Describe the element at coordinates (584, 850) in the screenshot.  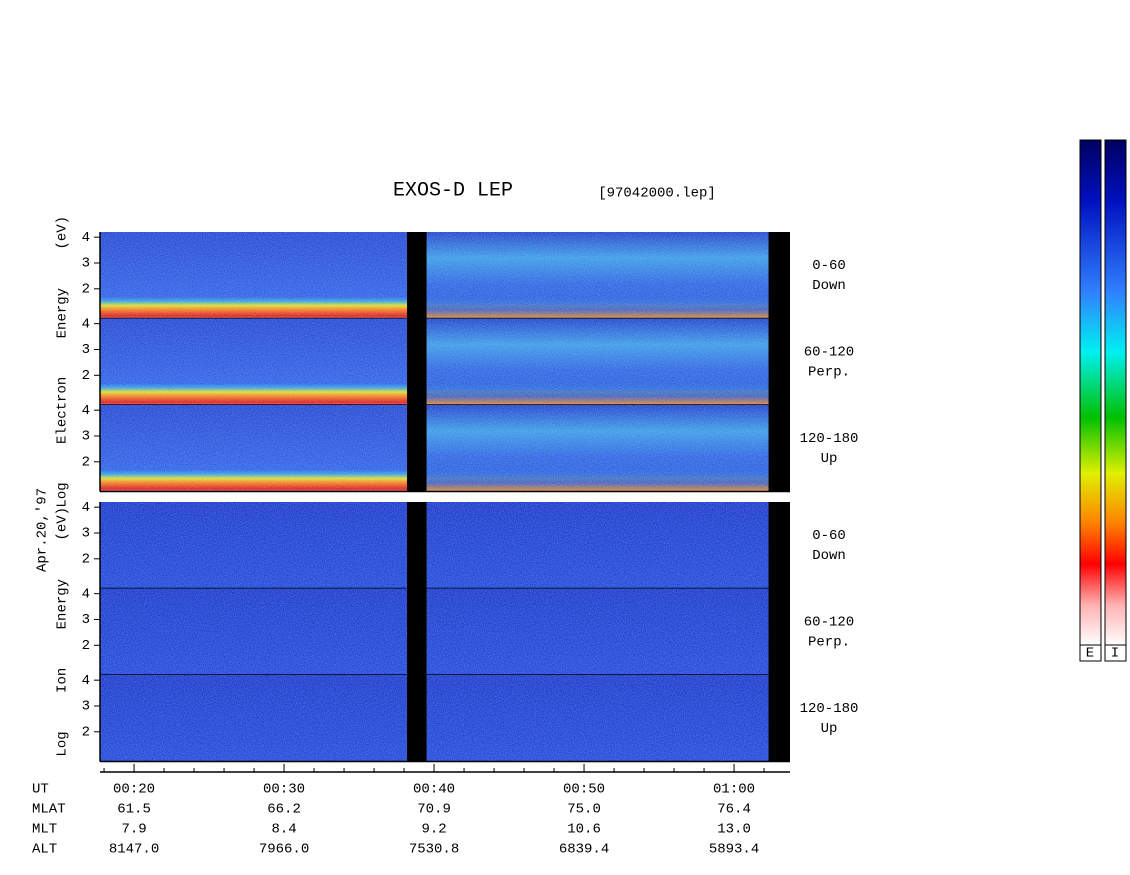
I see `ephemeris-value: 6839.4` at that location.